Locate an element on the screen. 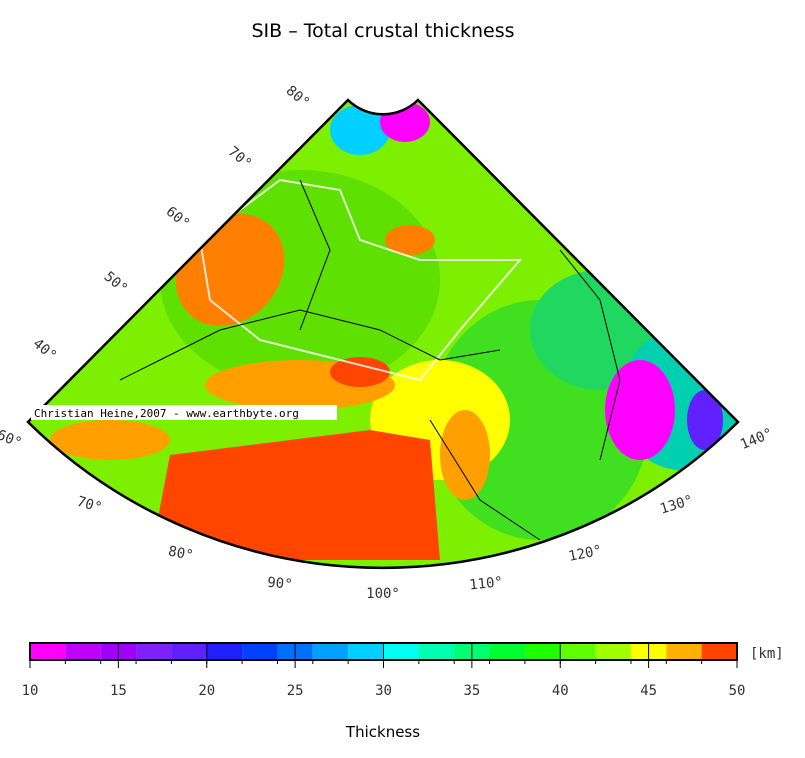  lon-label: 90° is located at coordinates (280, 584).